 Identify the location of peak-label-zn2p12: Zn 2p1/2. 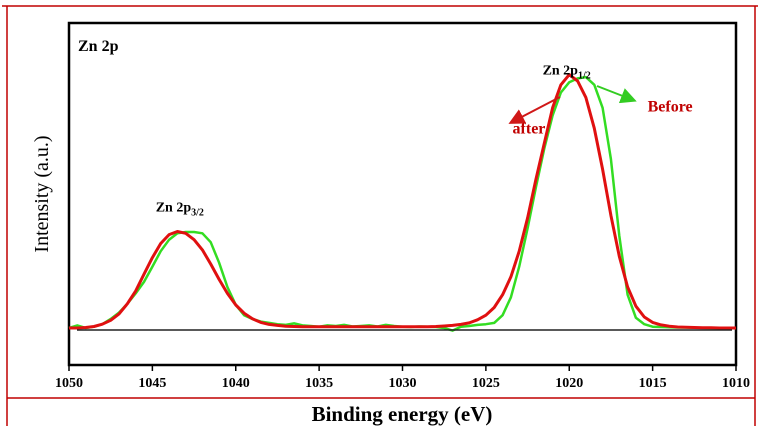
(567, 73).